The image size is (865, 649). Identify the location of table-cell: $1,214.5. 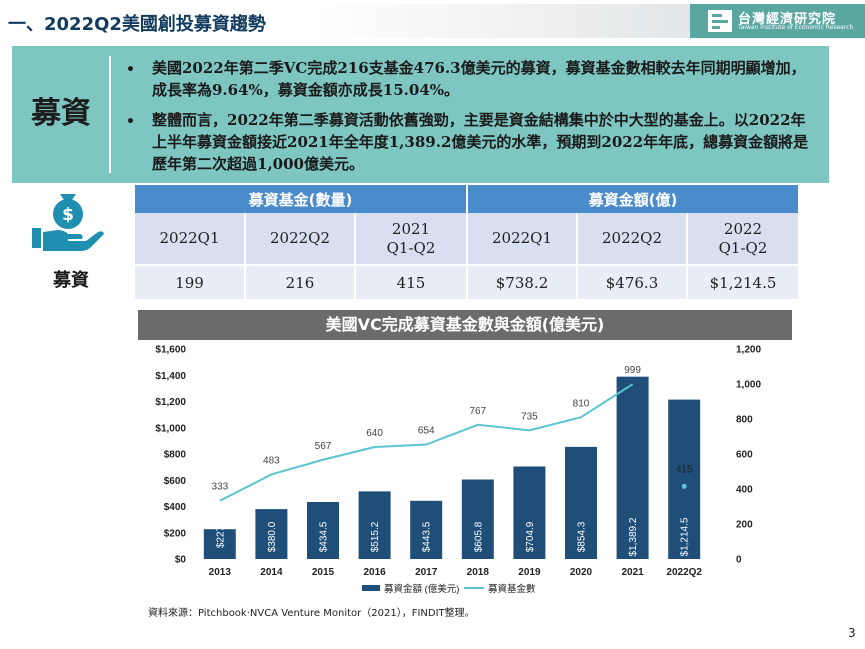
(744, 281).